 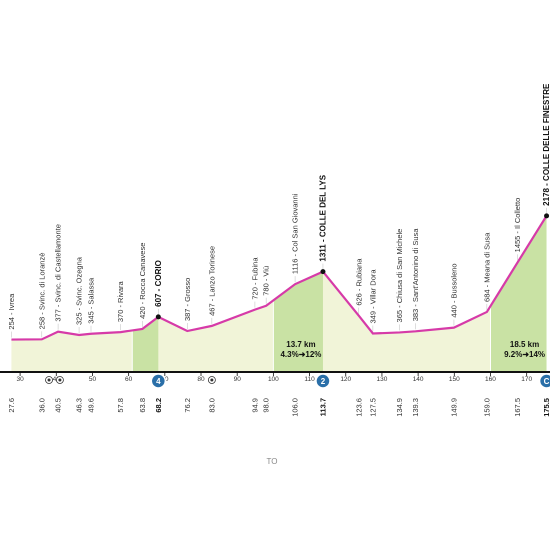 What do you see at coordinates (517, 407) in the screenshot?
I see `km-label: 167.5` at bounding box center [517, 407].